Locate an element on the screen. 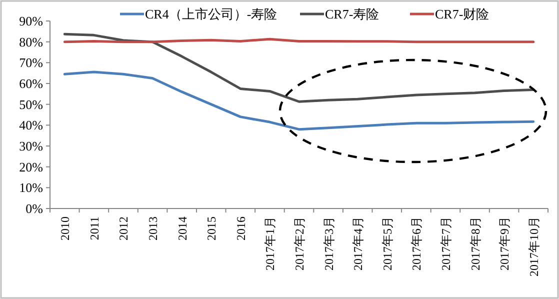  y-tick-label: 60% is located at coordinates (31, 83).